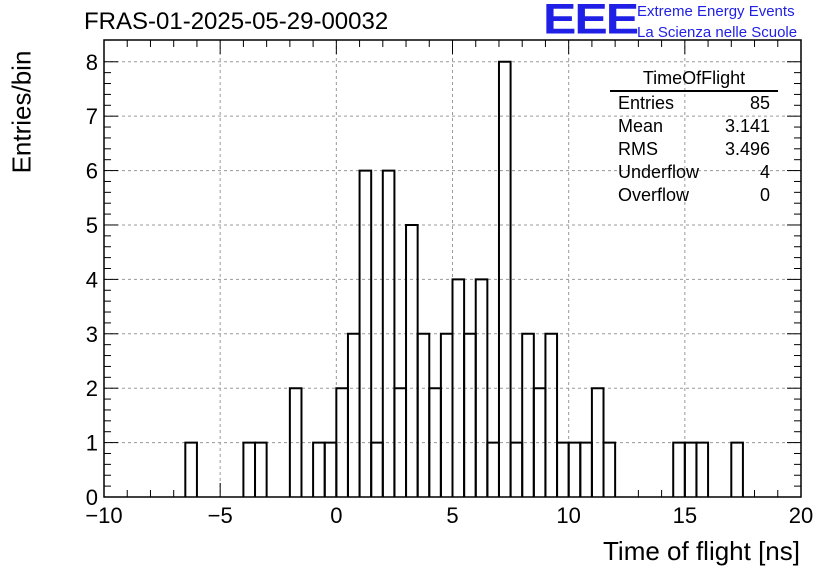 This screenshot has width=836, height=572. I want to click on x-tick-label: 15, so click(685, 515).